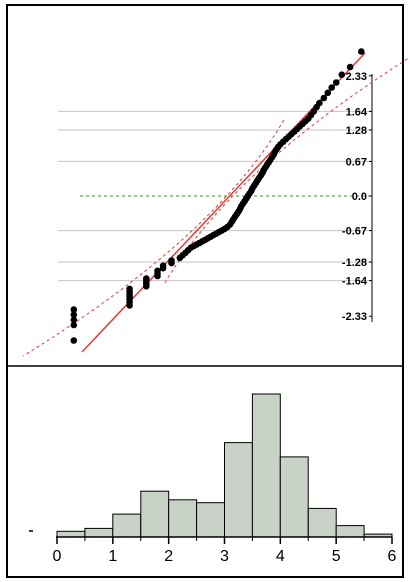  I want to click on x-tick-label: 6, so click(392, 556).